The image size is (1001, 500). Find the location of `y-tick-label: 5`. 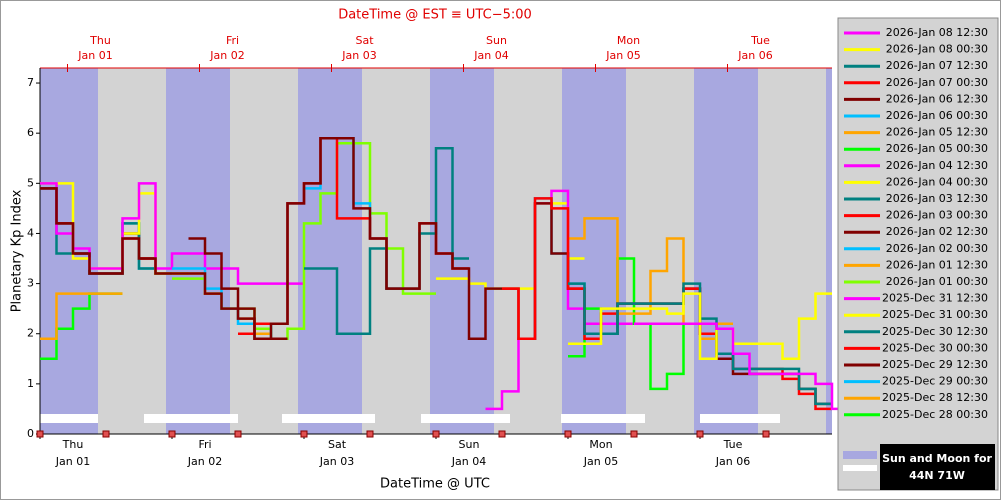

y-tick-label: 5 is located at coordinates (30, 182).